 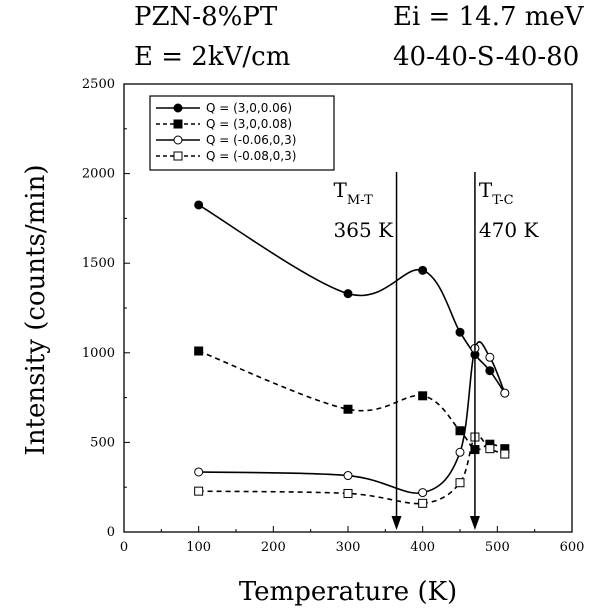 What do you see at coordinates (212, 57) in the screenshot?
I see `header-field: E = 2kV/cm` at bounding box center [212, 57].